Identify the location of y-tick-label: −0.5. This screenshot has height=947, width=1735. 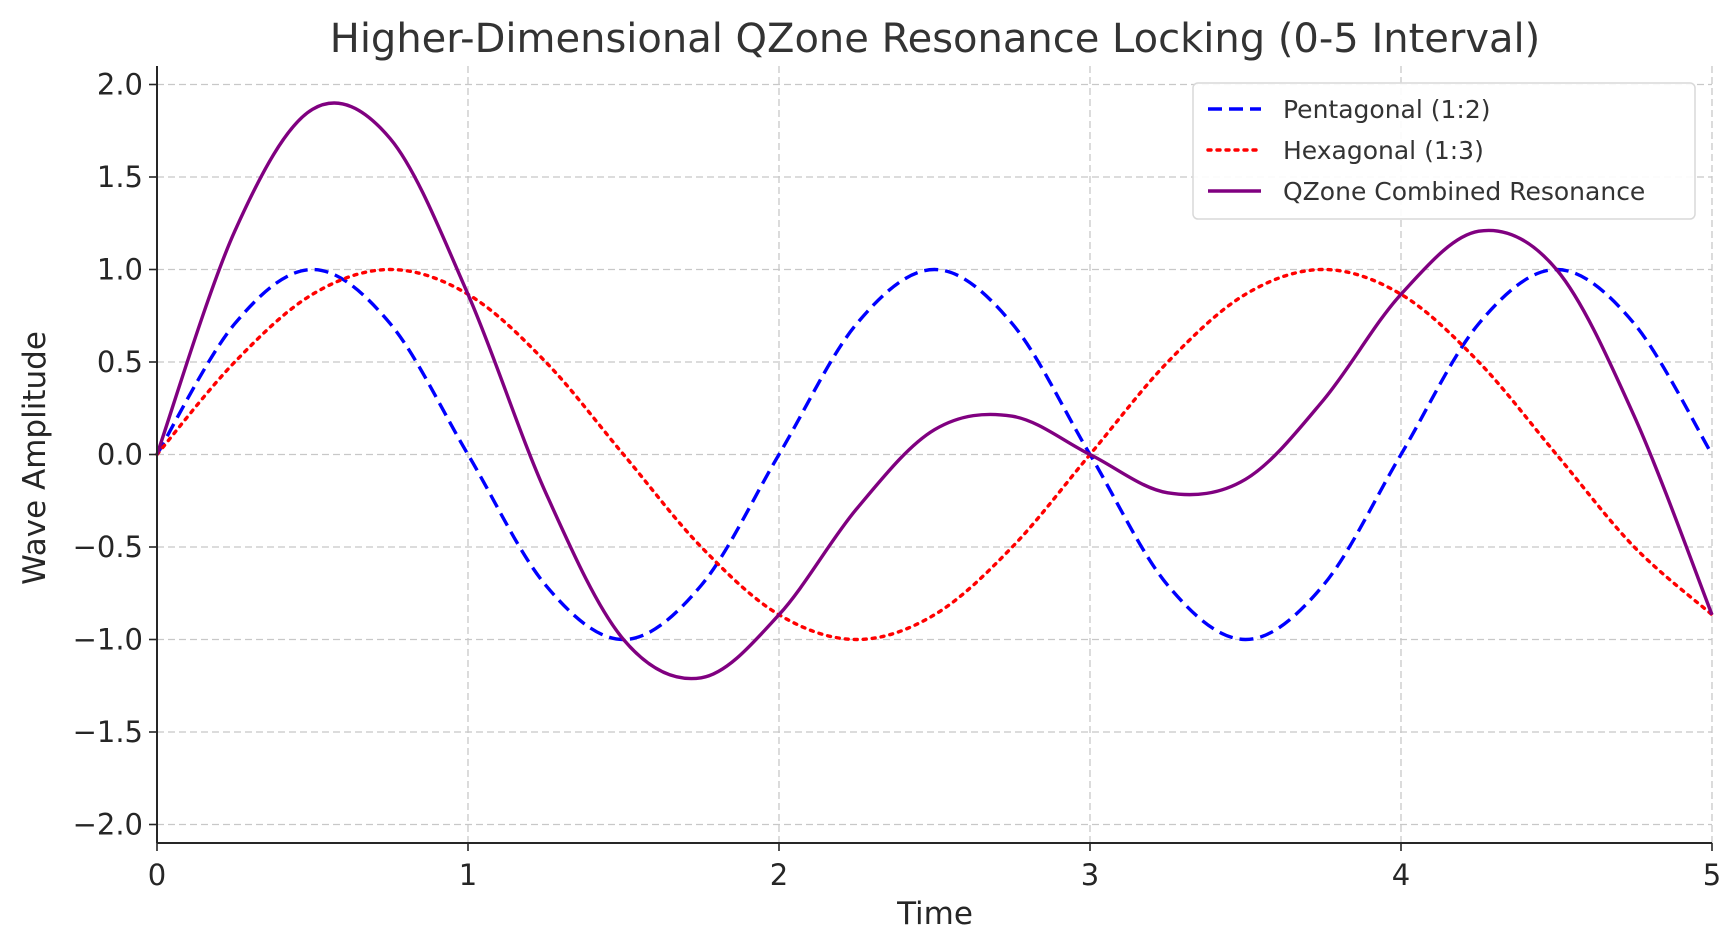
(108, 547).